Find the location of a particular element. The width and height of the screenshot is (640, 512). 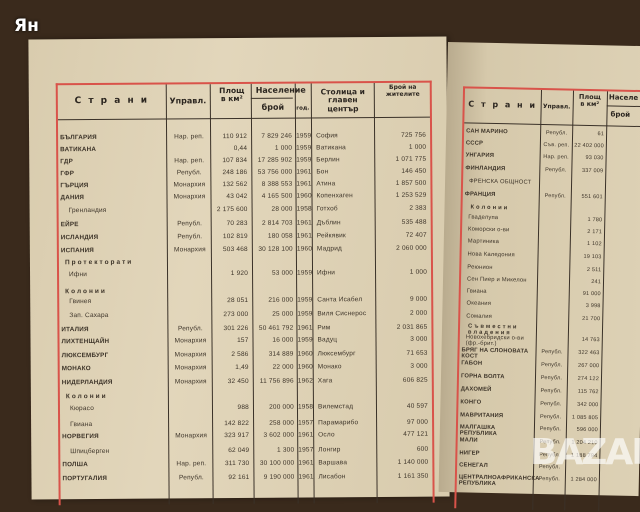

header-pop-year: год. is located at coordinates (303, 108).